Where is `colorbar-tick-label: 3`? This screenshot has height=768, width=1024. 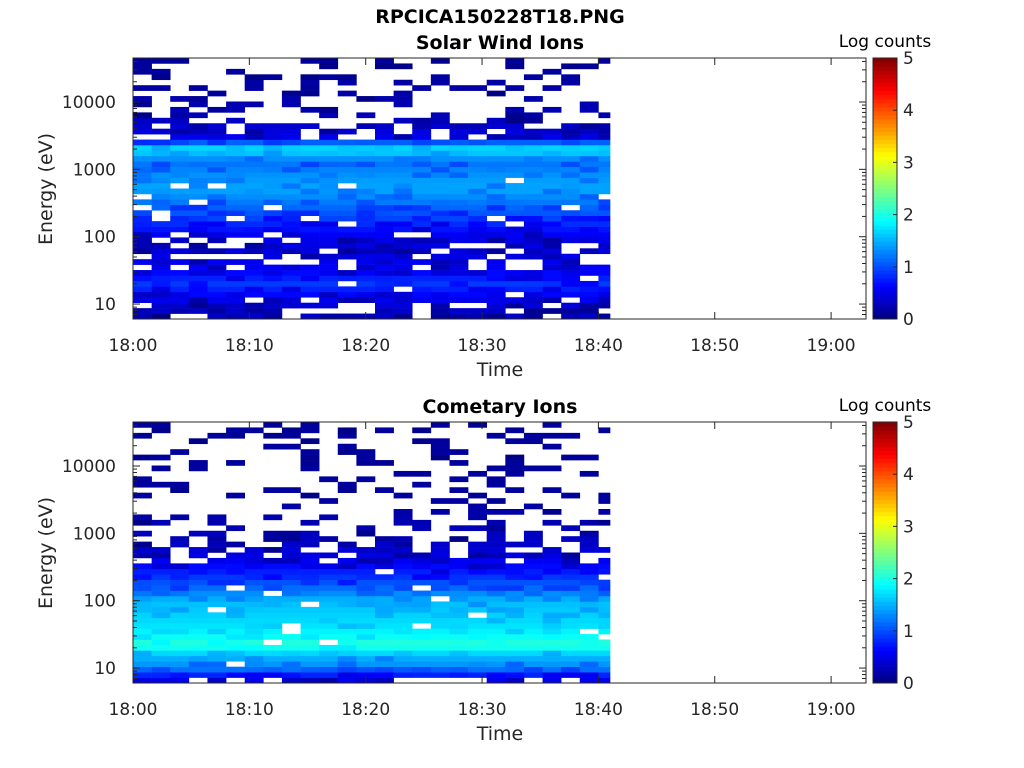 colorbar-tick-label: 3 is located at coordinates (908, 527).